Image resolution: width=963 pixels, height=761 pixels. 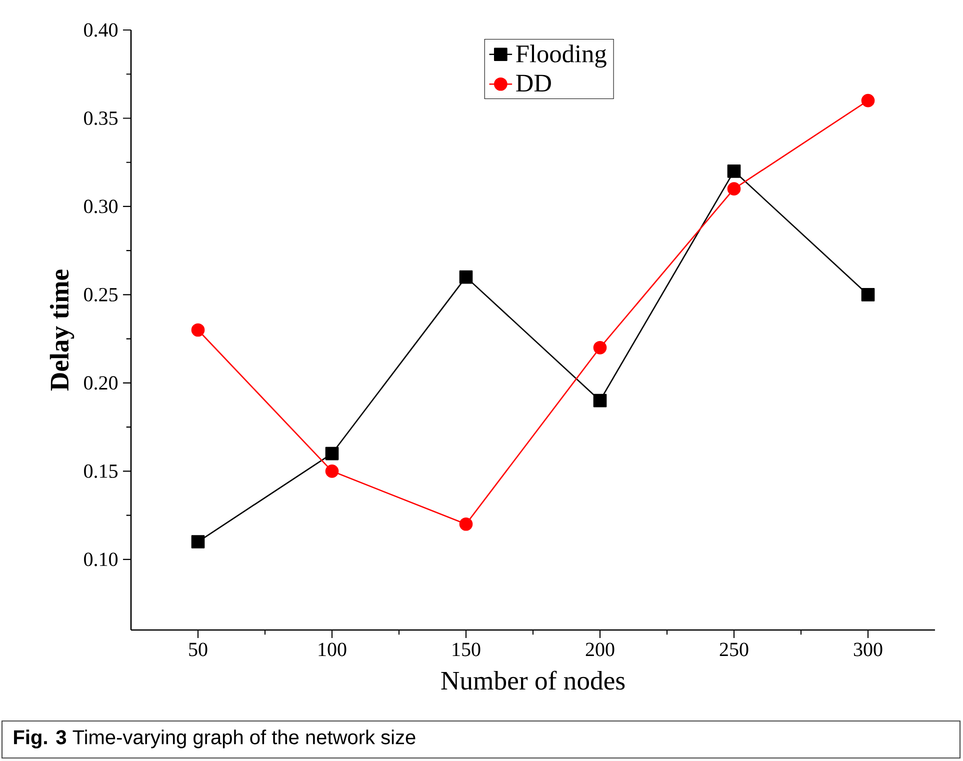 I want to click on x-tick-label: 100, so click(x=332, y=649).